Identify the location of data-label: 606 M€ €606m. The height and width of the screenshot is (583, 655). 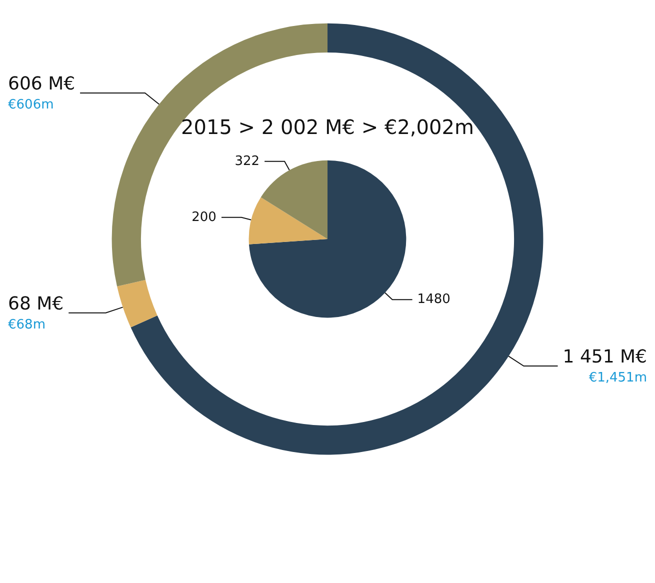
(42, 93).